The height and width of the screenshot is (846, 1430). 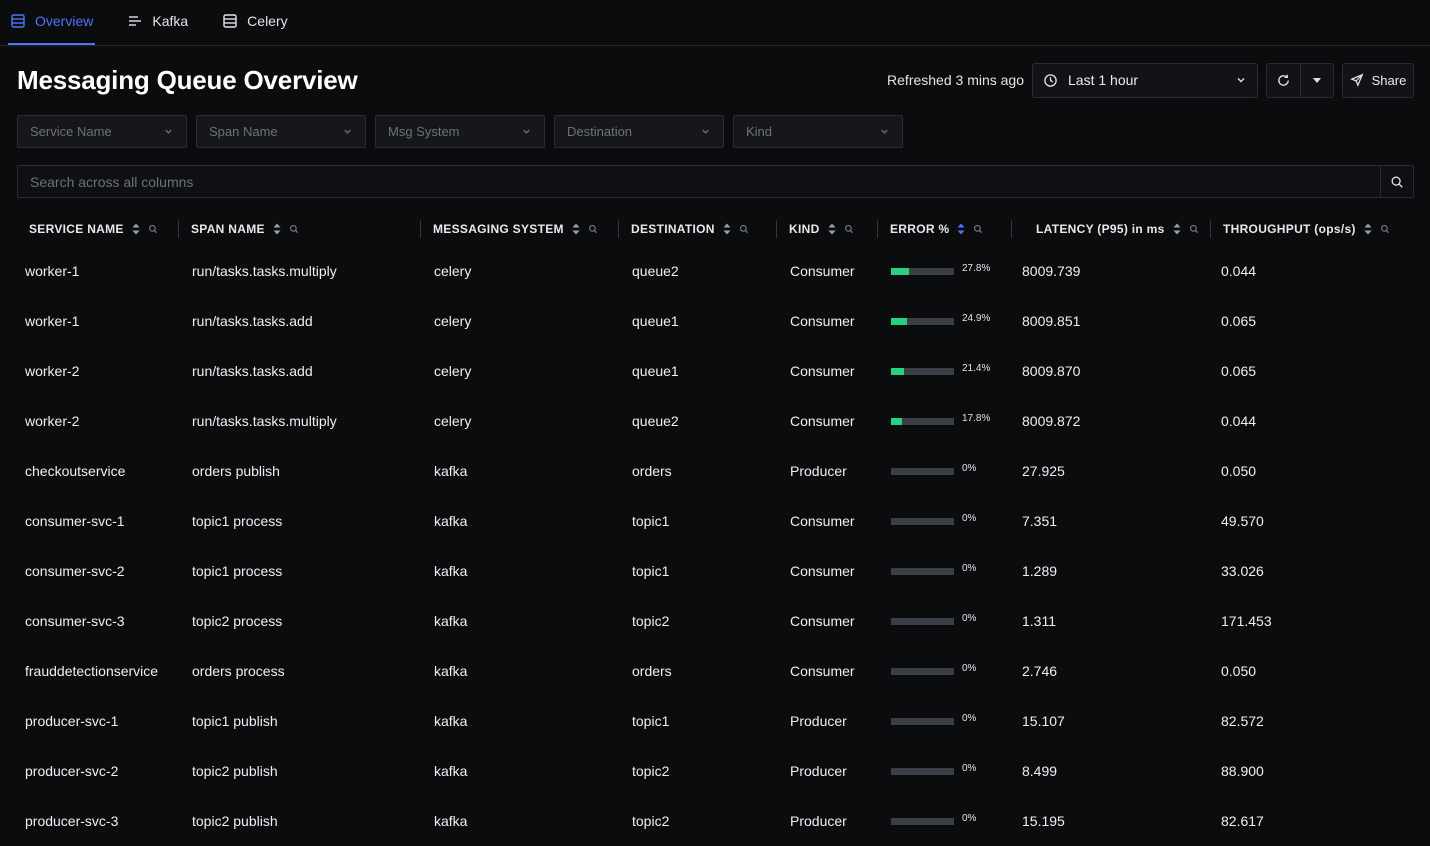 What do you see at coordinates (920, 229) in the screenshot?
I see `column-header-label: ERROR %` at bounding box center [920, 229].